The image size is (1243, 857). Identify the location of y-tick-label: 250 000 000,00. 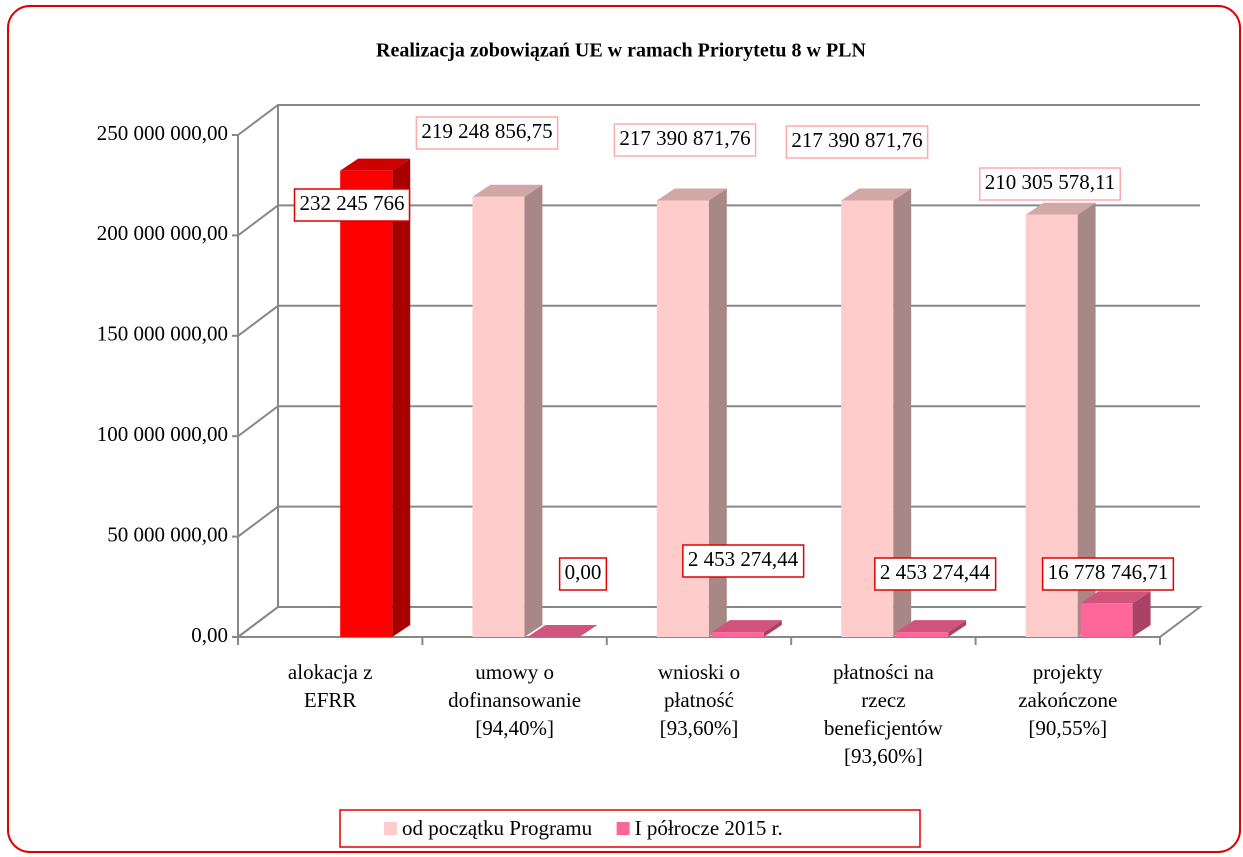
(162, 133).